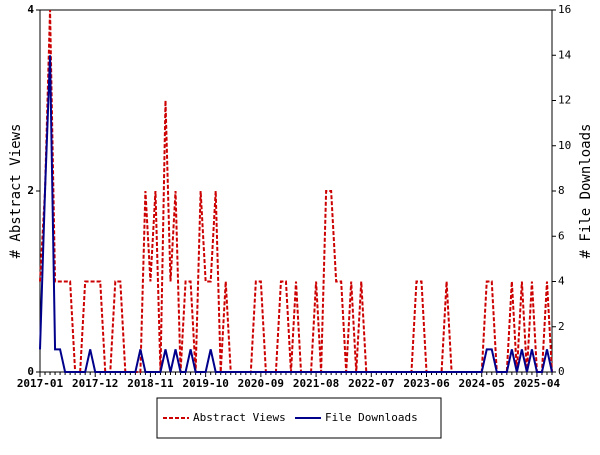 The height and width of the screenshot is (455, 600). What do you see at coordinates (561, 326) in the screenshot?
I see `y2-tick-label: 2` at bounding box center [561, 326].